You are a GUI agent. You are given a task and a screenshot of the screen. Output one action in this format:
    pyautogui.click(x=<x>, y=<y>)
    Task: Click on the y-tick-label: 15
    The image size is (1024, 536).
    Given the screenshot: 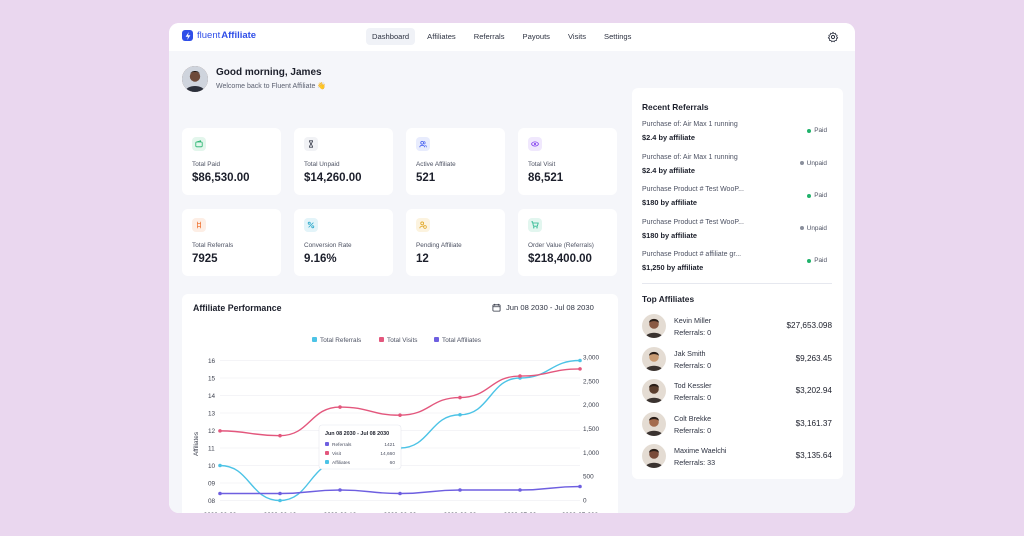 What is the action you would take?
    pyautogui.click(x=212, y=379)
    